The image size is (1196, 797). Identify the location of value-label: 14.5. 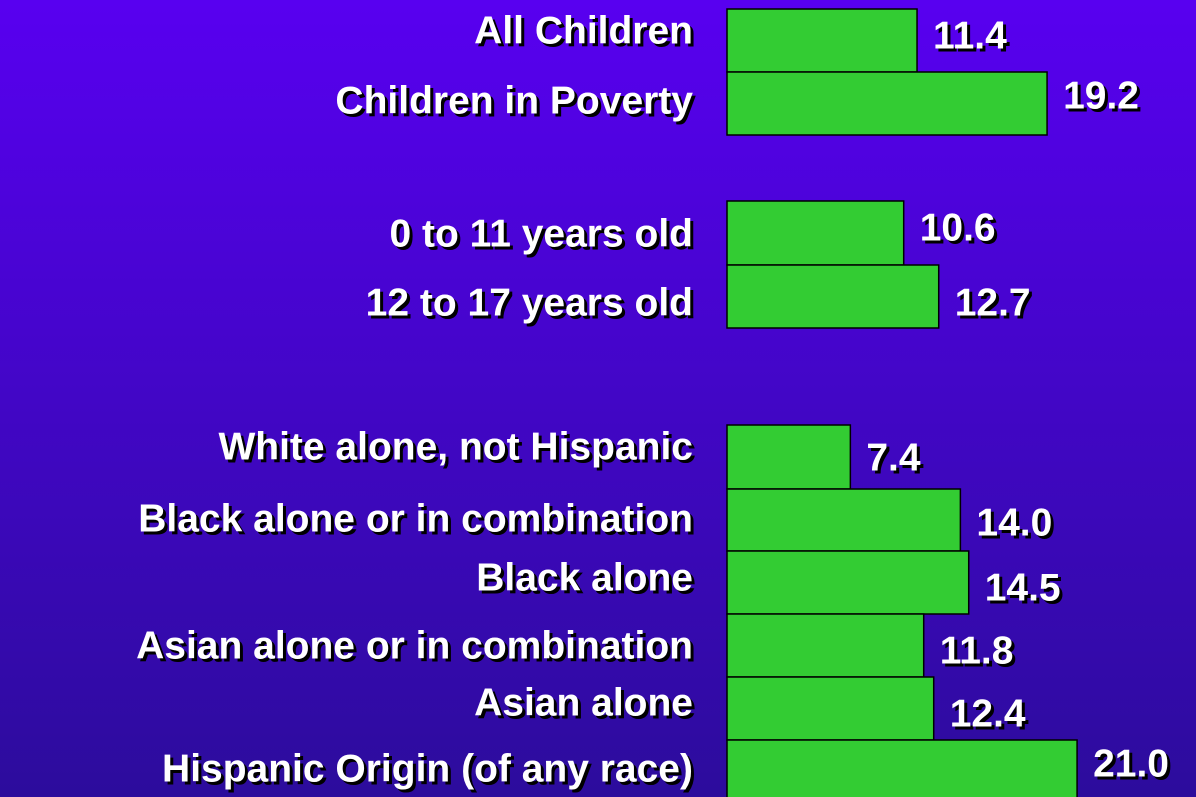
(1023, 587).